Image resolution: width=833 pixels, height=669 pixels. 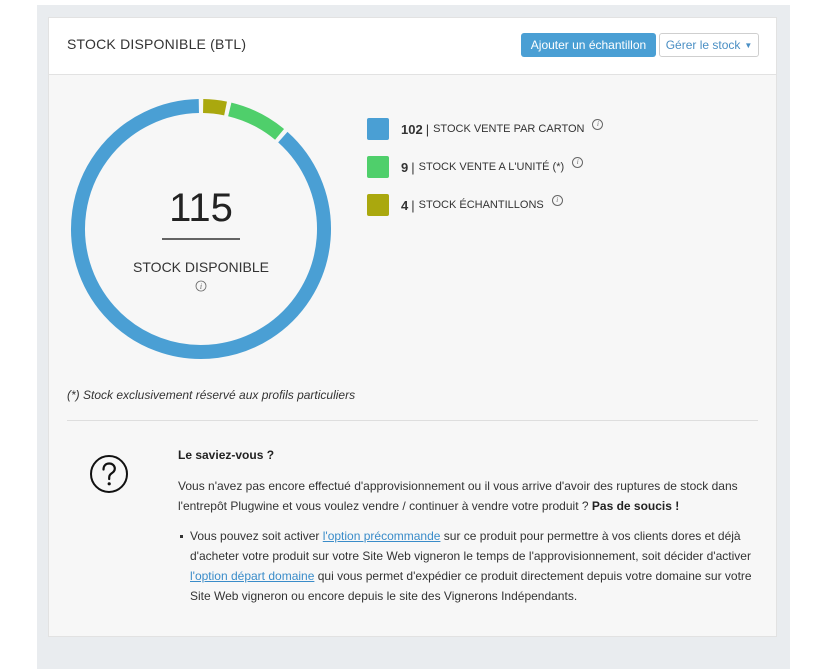 What do you see at coordinates (252, 576) in the screenshot?
I see `domain-departure-option-link: l'option départ domaine` at bounding box center [252, 576].